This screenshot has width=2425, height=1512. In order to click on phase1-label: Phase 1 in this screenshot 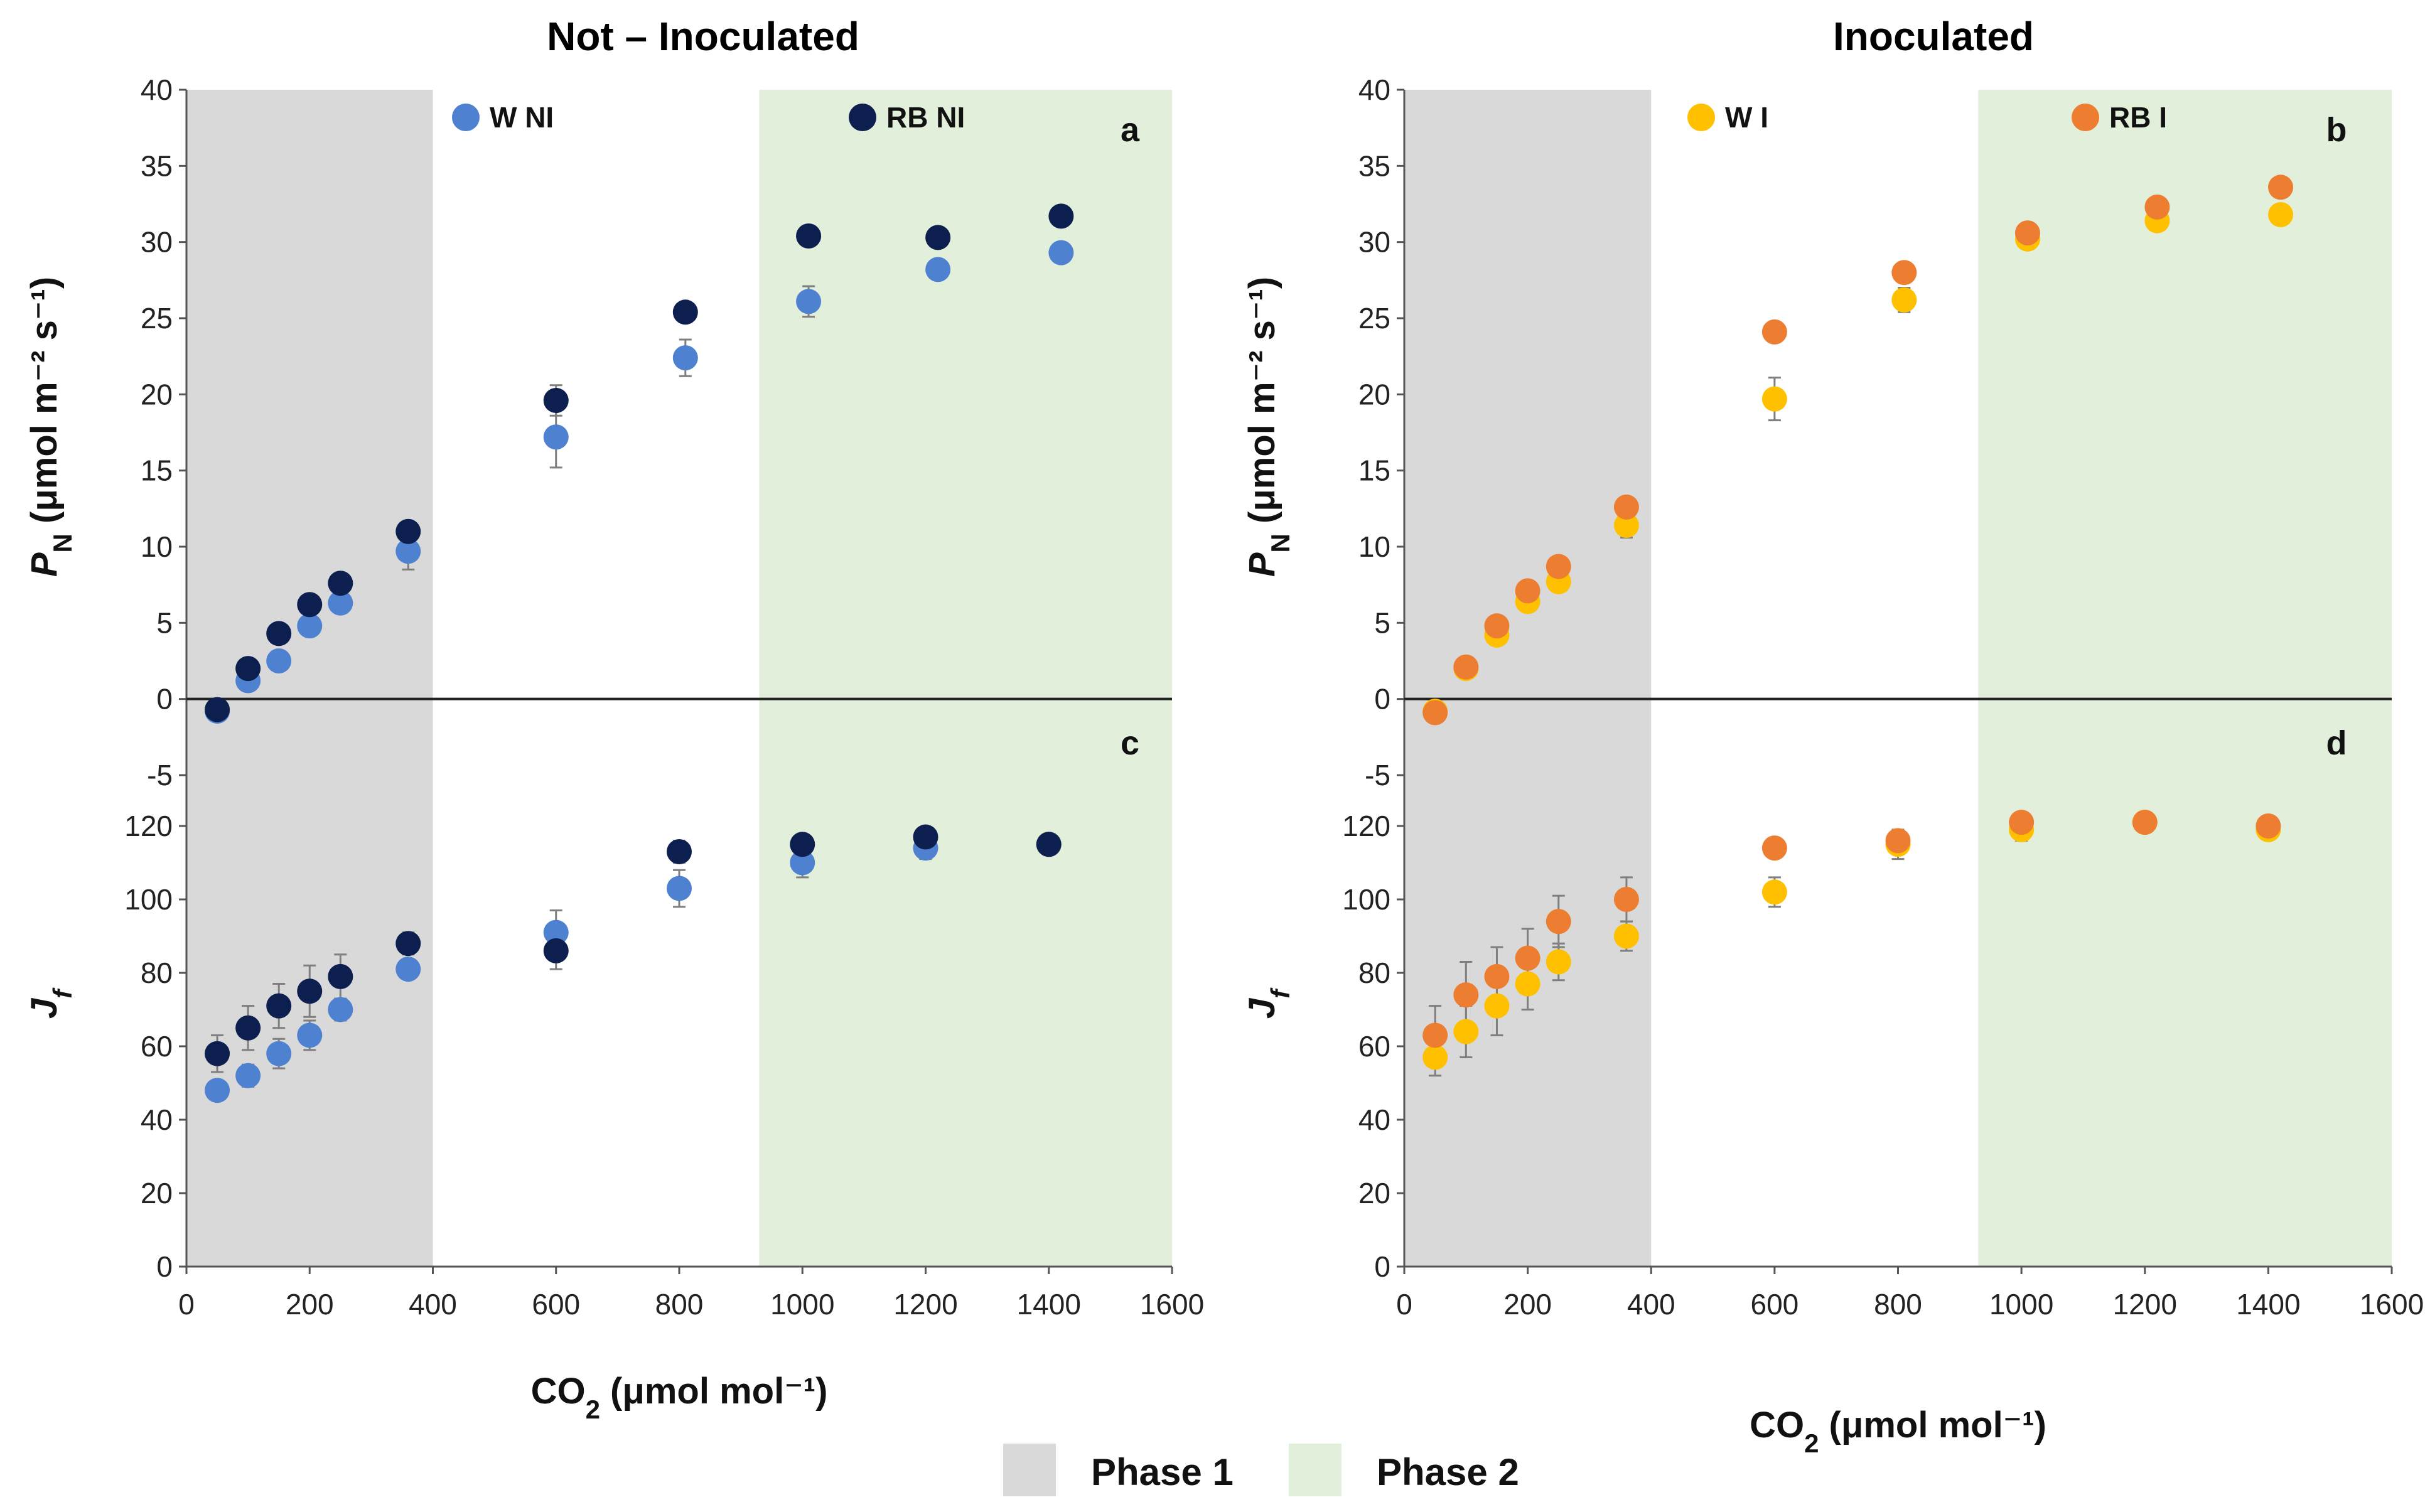, I will do `click(1162, 1472)`.